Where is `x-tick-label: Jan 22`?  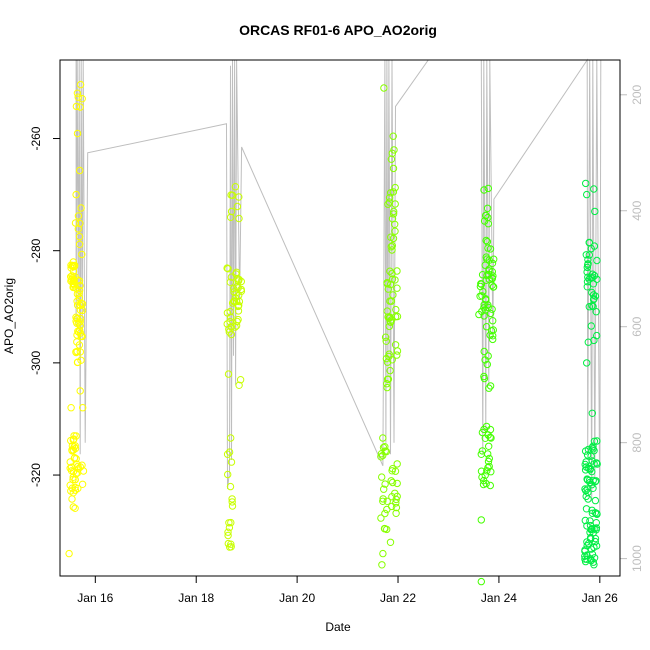 x-tick-label: Jan 22 is located at coordinates (398, 598).